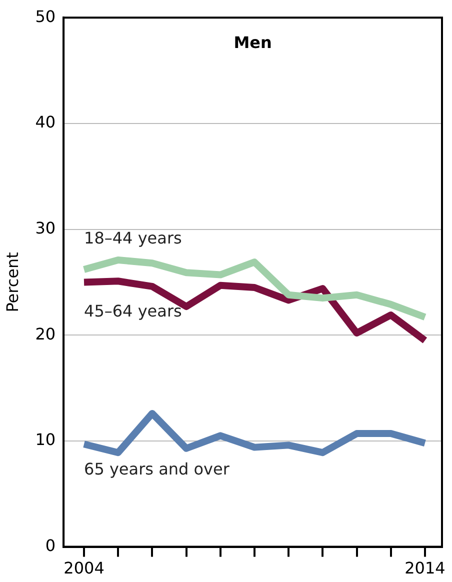 This screenshot has width=452, height=582. Describe the element at coordinates (45, 440) in the screenshot. I see `y-tick-label: 10` at that location.